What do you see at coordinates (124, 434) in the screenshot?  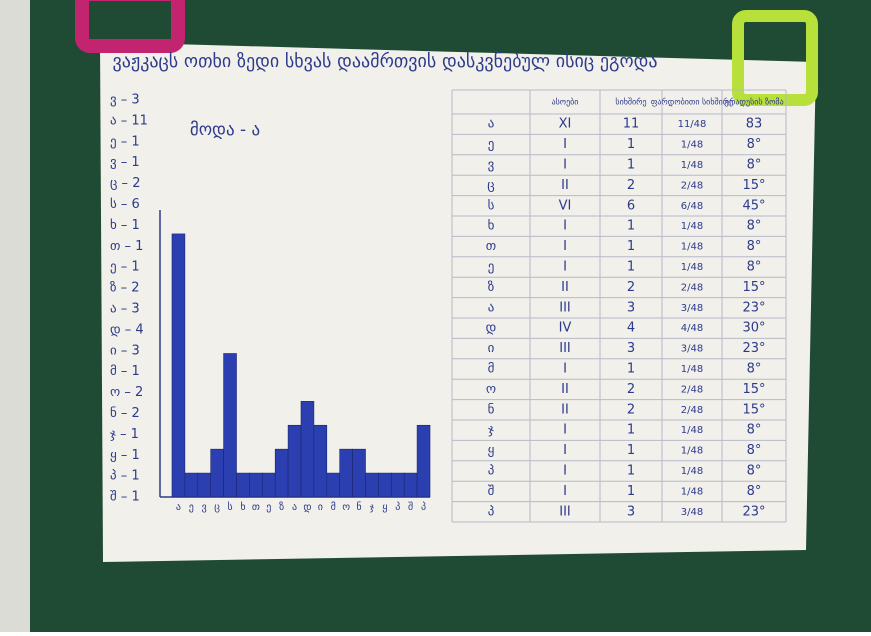 I see `count-label: ჯ – 1` at bounding box center [124, 434].